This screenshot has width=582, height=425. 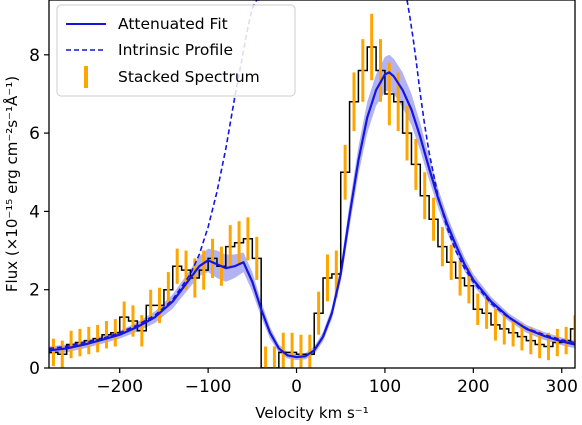 I want to click on y-tick-label: 4, so click(x=34, y=212).